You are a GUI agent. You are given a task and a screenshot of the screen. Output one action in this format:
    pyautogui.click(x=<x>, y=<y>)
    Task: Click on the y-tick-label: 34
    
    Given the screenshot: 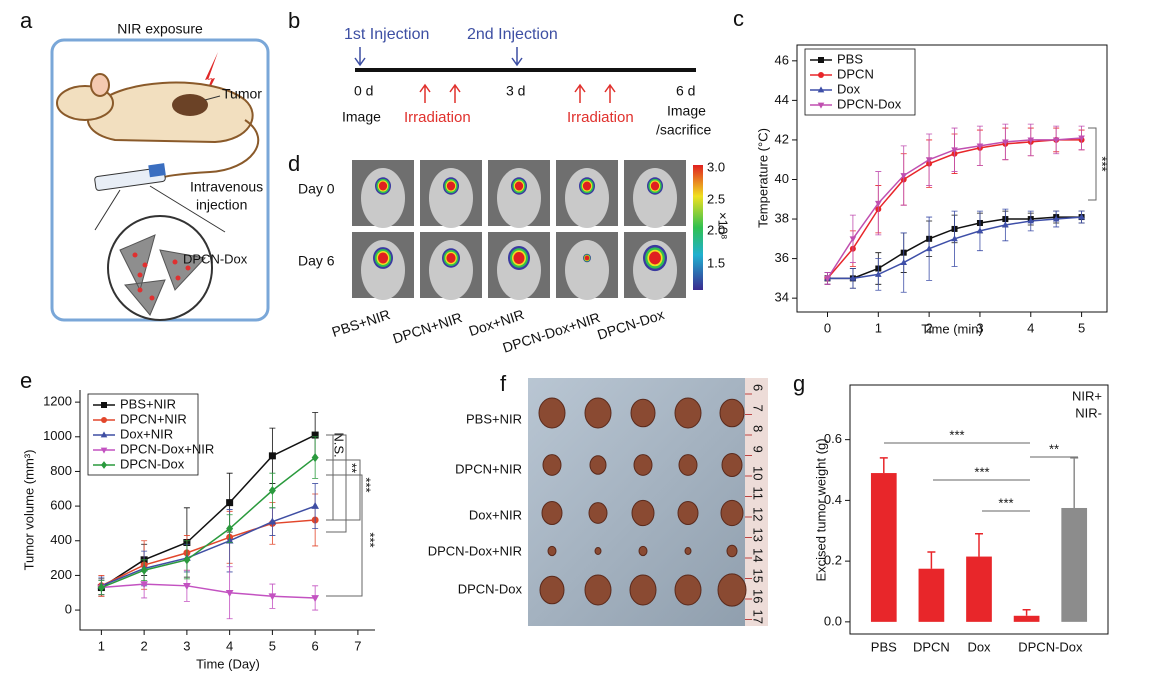 What is the action you would take?
    pyautogui.click(x=782, y=297)
    